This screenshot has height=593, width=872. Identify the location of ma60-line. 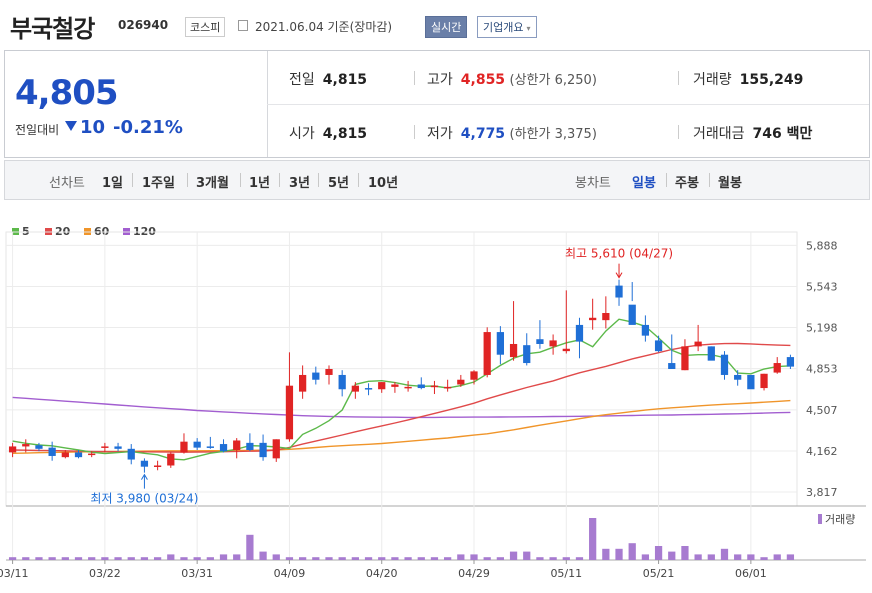
(401, 426).